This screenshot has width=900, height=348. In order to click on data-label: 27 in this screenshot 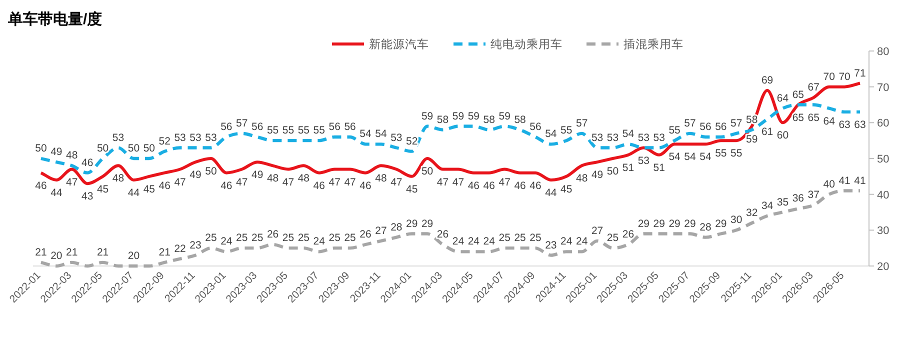, I will do `click(381, 230)`.